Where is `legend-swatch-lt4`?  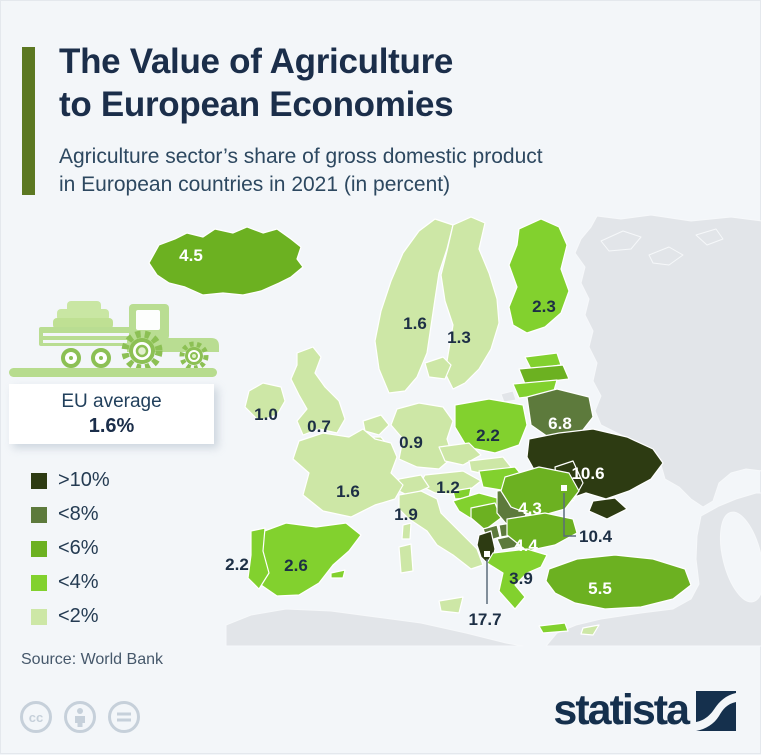
legend-swatch-lt4 is located at coordinates (39, 582).